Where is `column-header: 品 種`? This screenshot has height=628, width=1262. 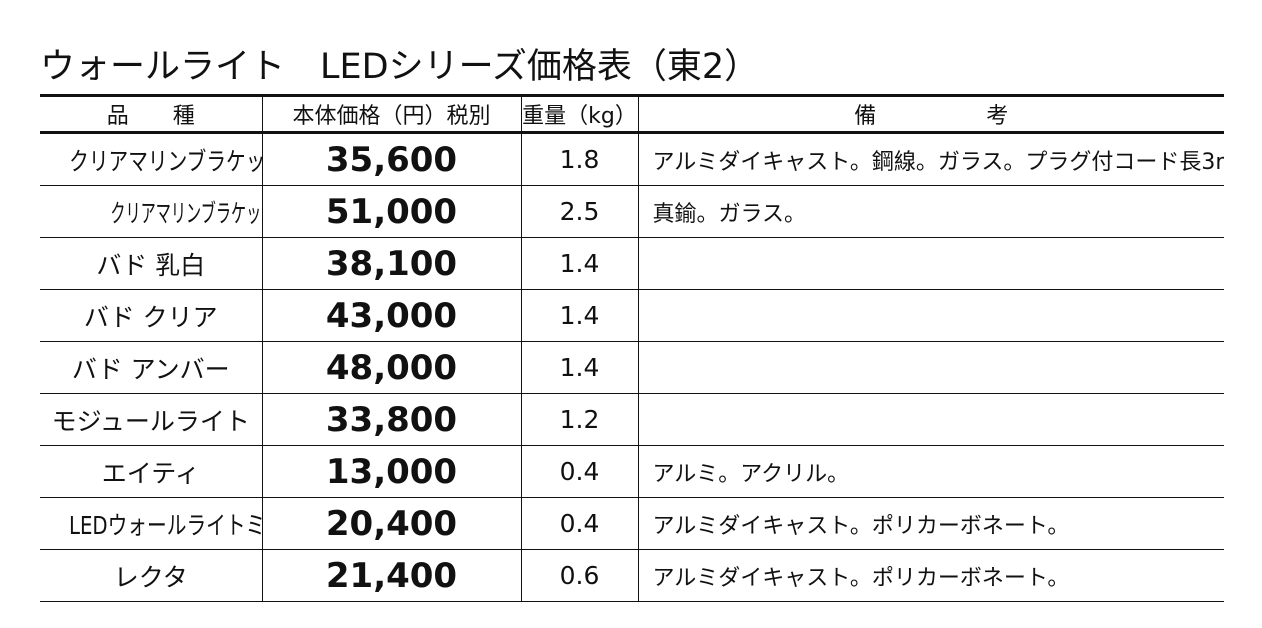 column-header: 品 種 is located at coordinates (151, 114).